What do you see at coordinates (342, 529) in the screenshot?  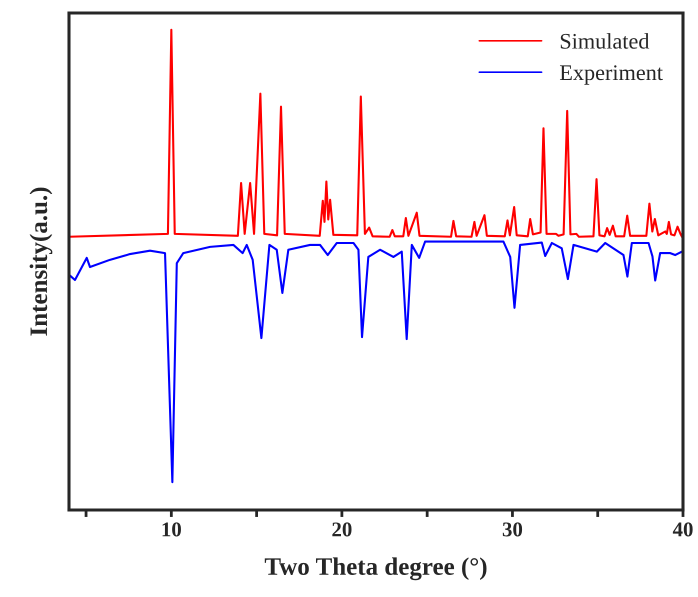 I see `x-tick-label: 20` at bounding box center [342, 529].